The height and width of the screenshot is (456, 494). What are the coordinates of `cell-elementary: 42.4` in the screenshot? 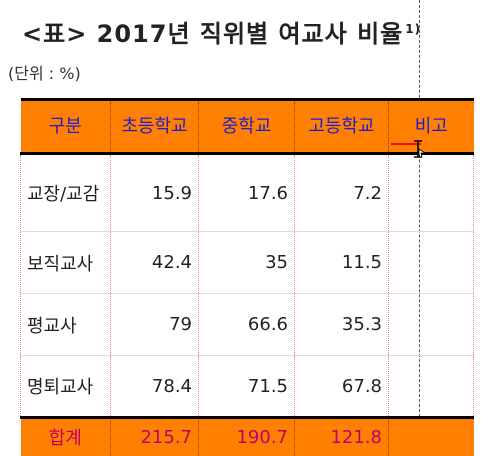 It's located at (154, 262).